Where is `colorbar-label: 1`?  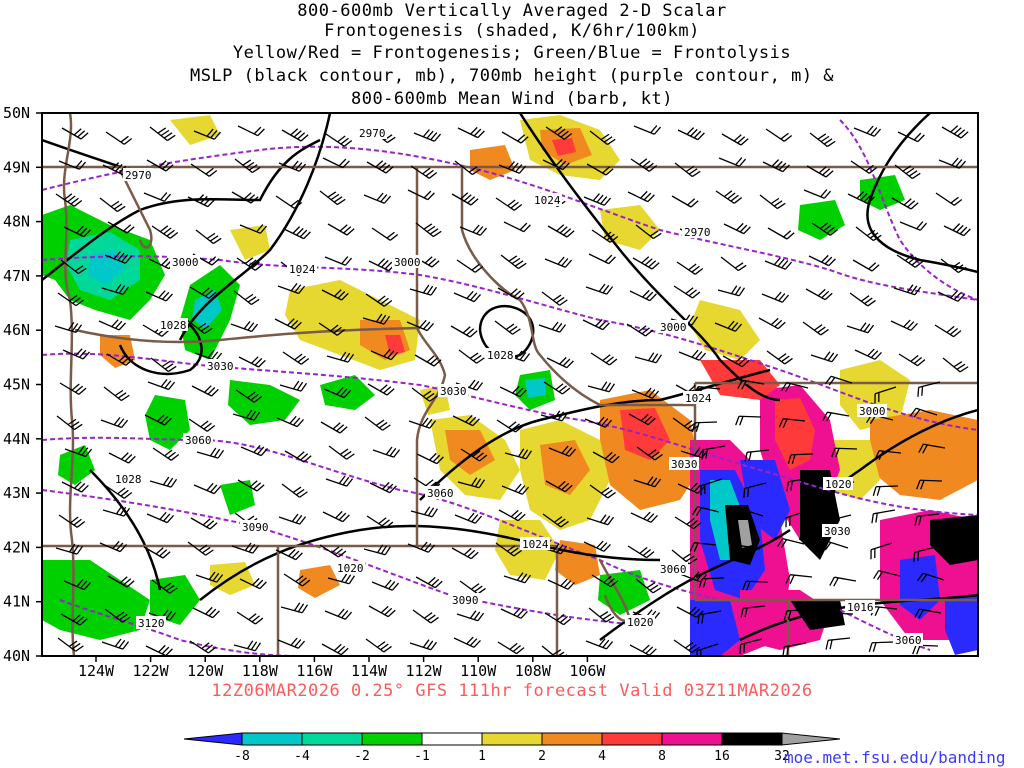 colorbar-label: 1 is located at coordinates (482, 756).